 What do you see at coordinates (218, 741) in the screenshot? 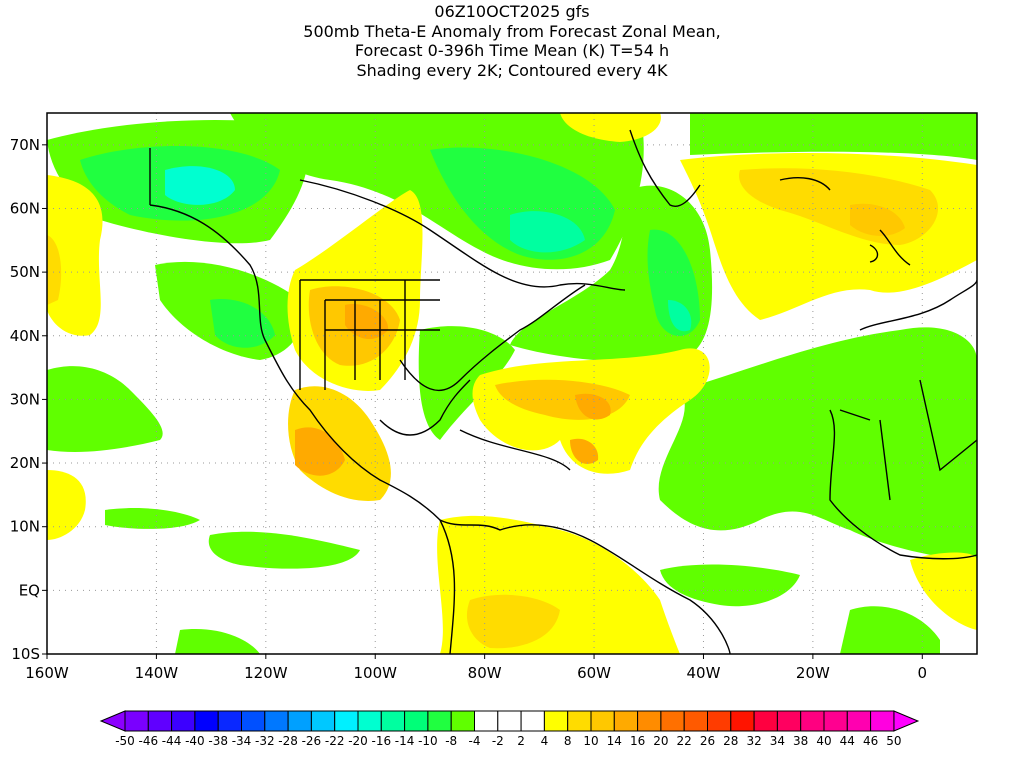
I see `colorbar-label: -38` at bounding box center [218, 741].